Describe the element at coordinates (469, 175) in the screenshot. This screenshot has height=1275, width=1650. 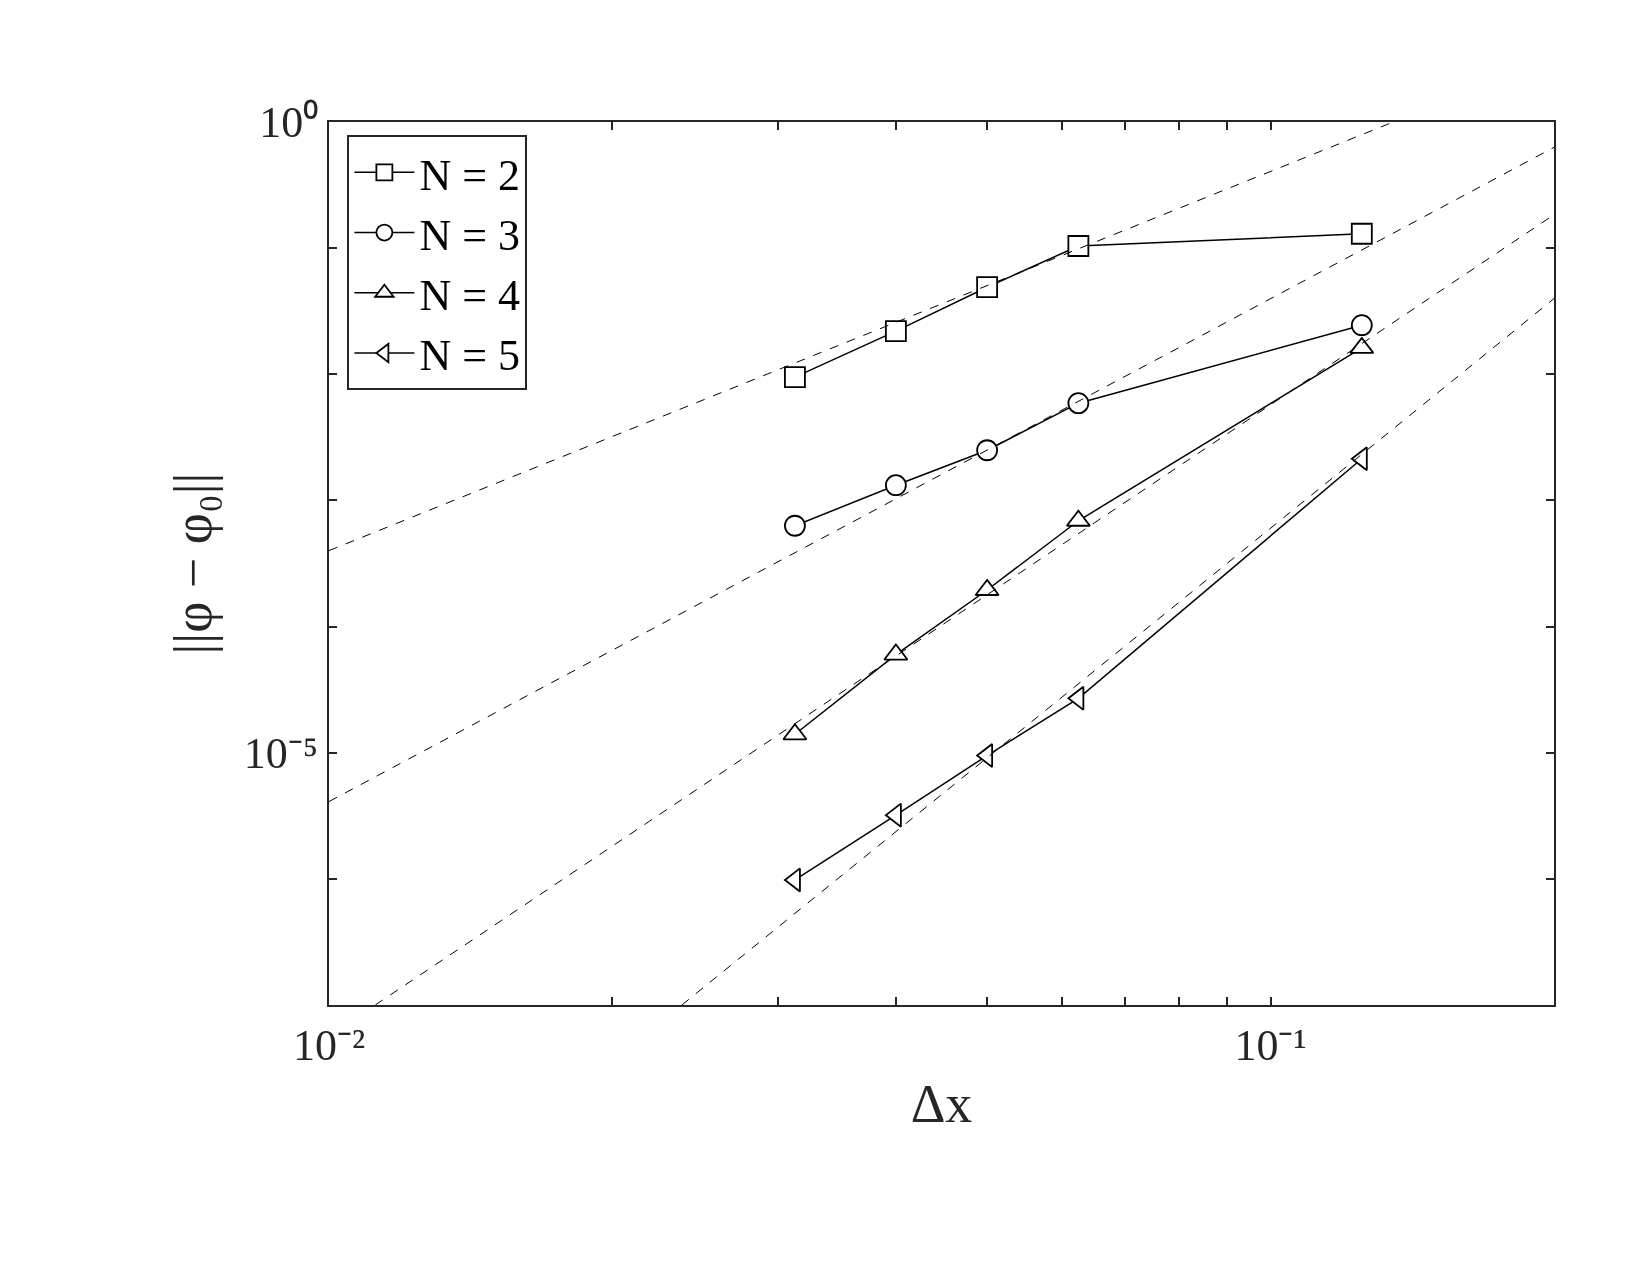
I see `legend-label: N = 2` at that location.